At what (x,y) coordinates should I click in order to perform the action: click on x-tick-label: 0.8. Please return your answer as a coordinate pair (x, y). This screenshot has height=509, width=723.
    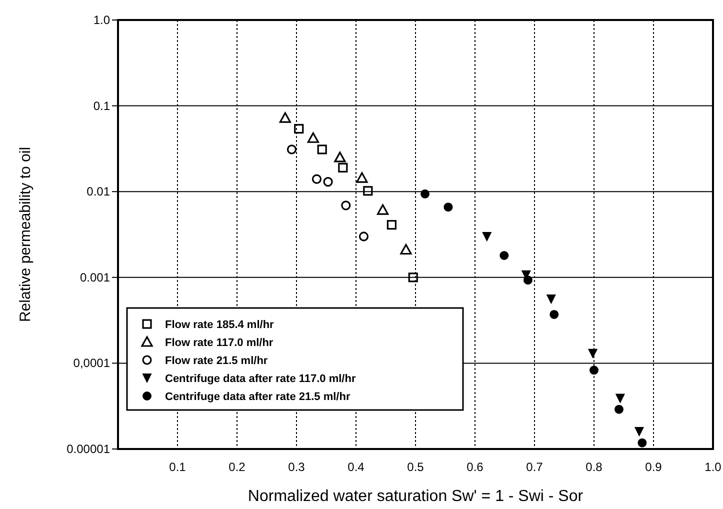
    Looking at the image, I should click on (594, 467).